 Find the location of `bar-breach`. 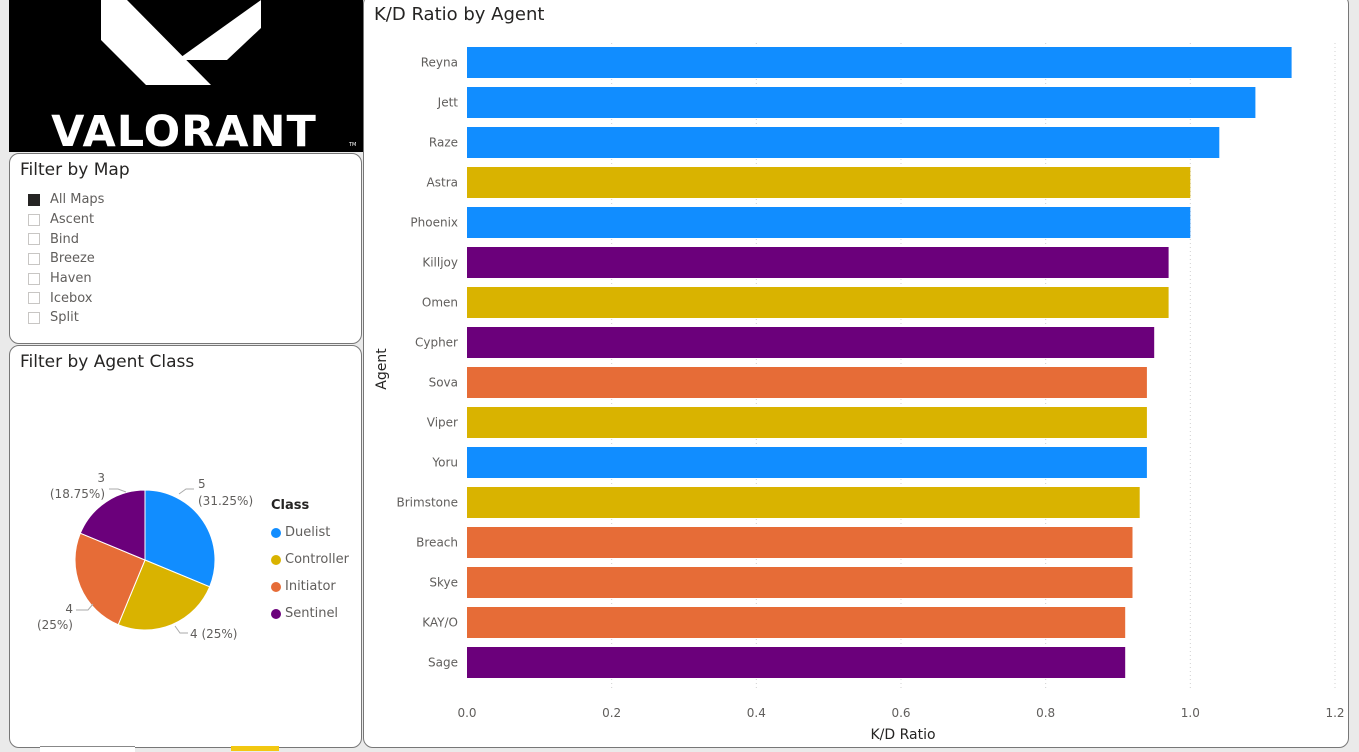

bar-breach is located at coordinates (800, 542).